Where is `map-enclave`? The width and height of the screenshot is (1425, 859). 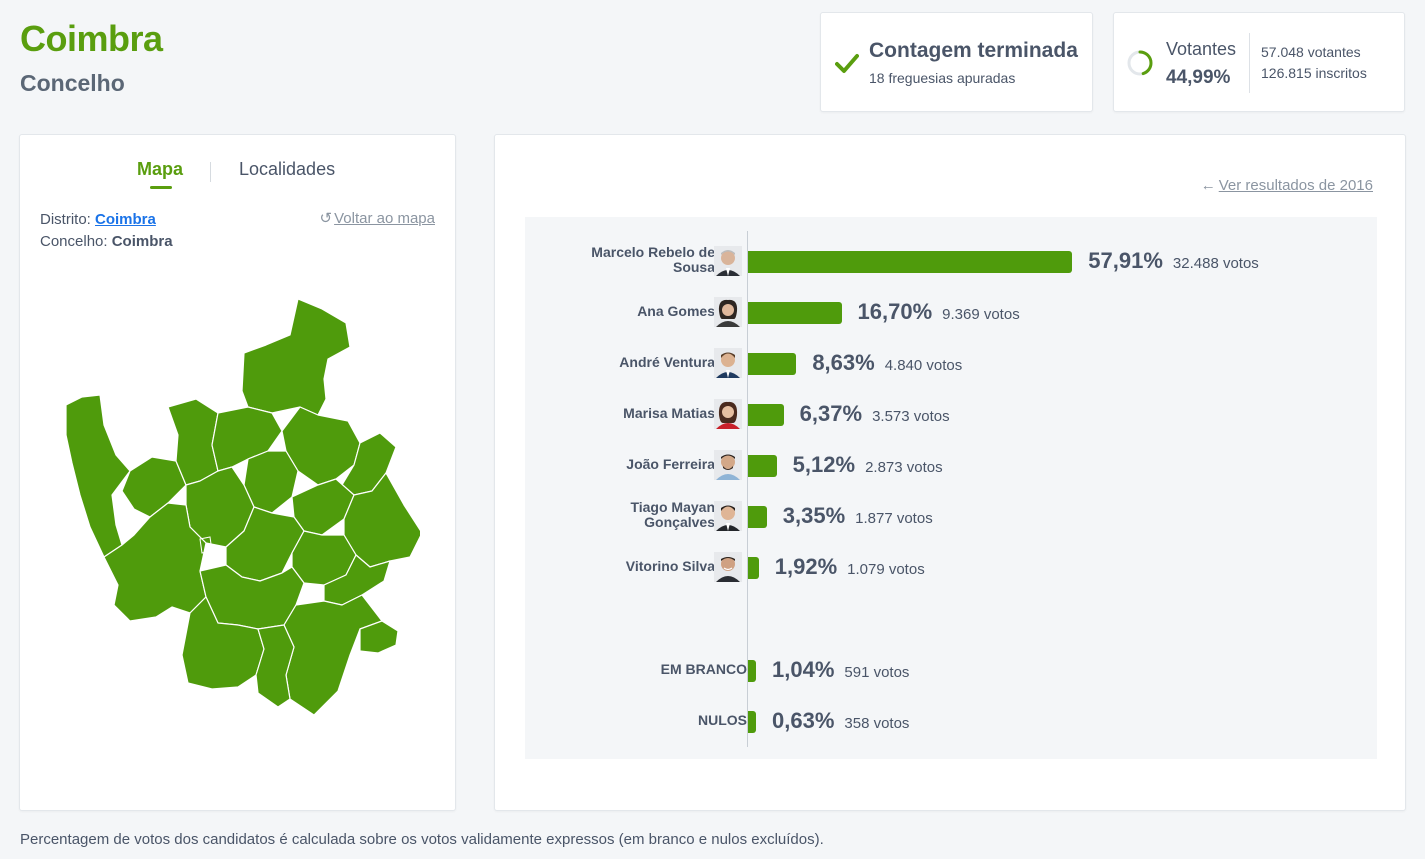
map-enclave is located at coordinates (206, 545).